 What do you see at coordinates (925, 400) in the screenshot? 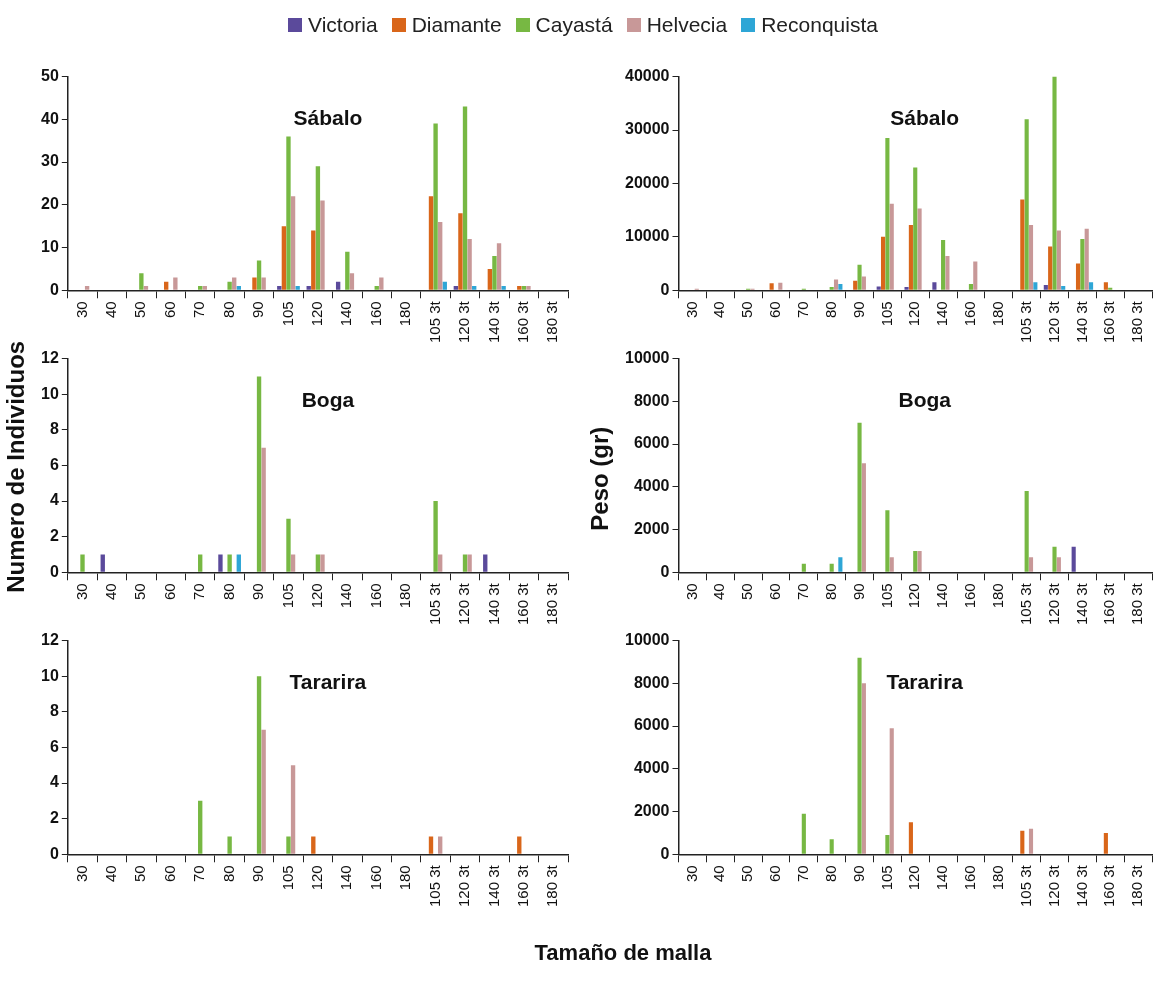
I see `text: Boga` at bounding box center [925, 400].